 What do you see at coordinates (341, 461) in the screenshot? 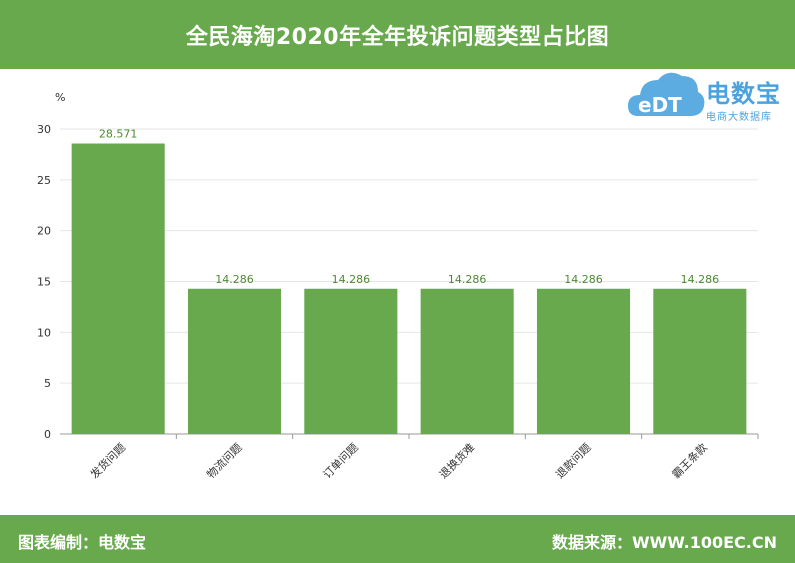
I see `x-category-label: 订单问题` at bounding box center [341, 461].